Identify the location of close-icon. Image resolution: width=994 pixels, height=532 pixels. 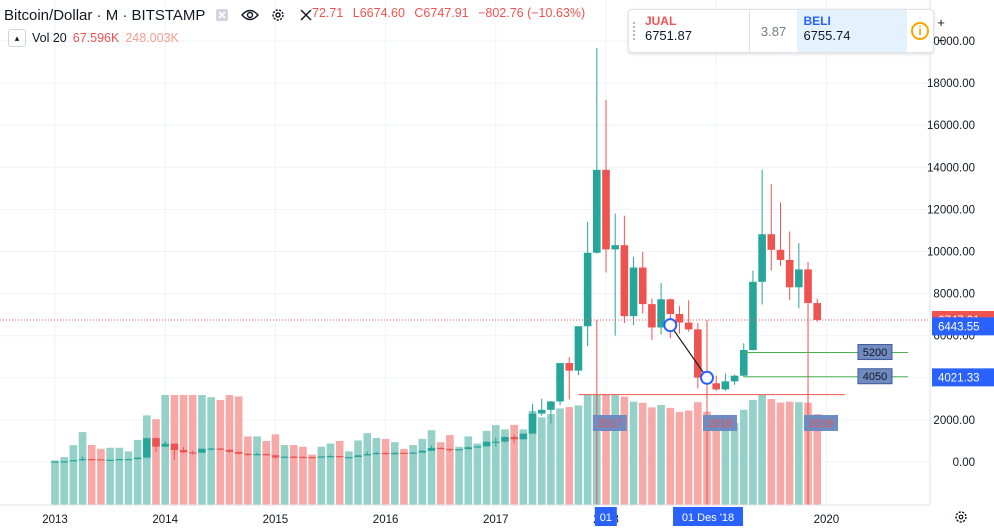
(306, 15).